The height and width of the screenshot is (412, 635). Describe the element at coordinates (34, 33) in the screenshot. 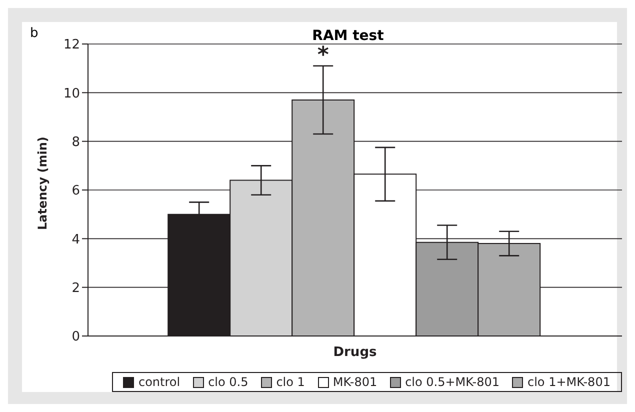

I see `text: b` at that location.